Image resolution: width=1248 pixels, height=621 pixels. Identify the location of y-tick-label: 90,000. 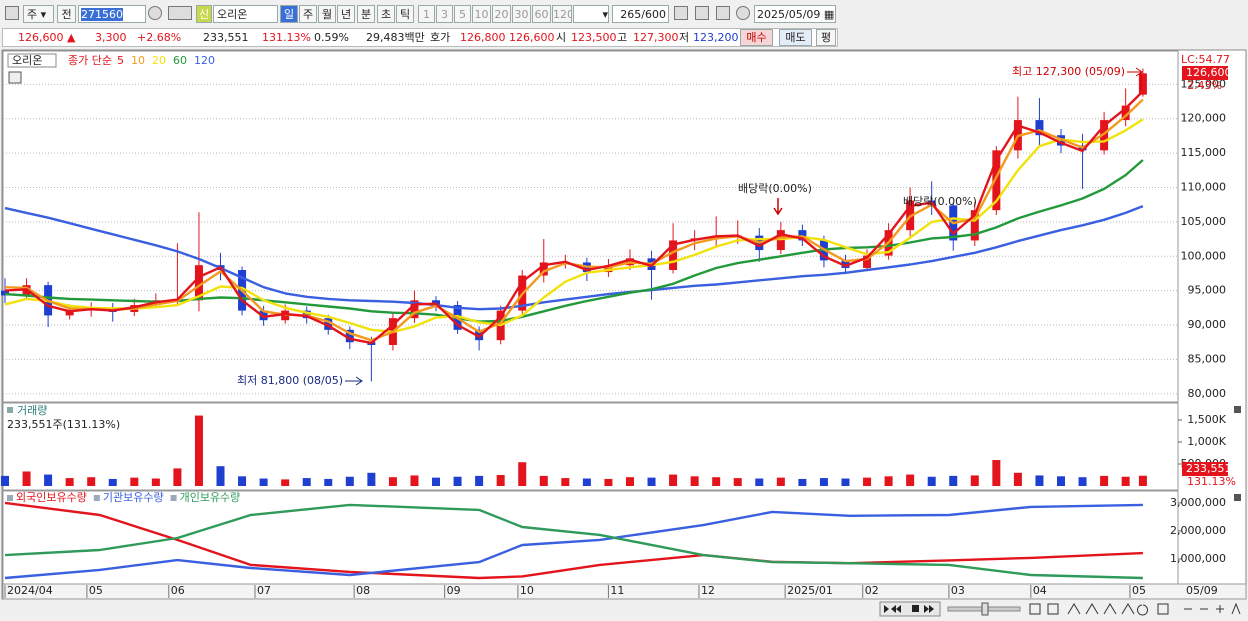
(1207, 324).